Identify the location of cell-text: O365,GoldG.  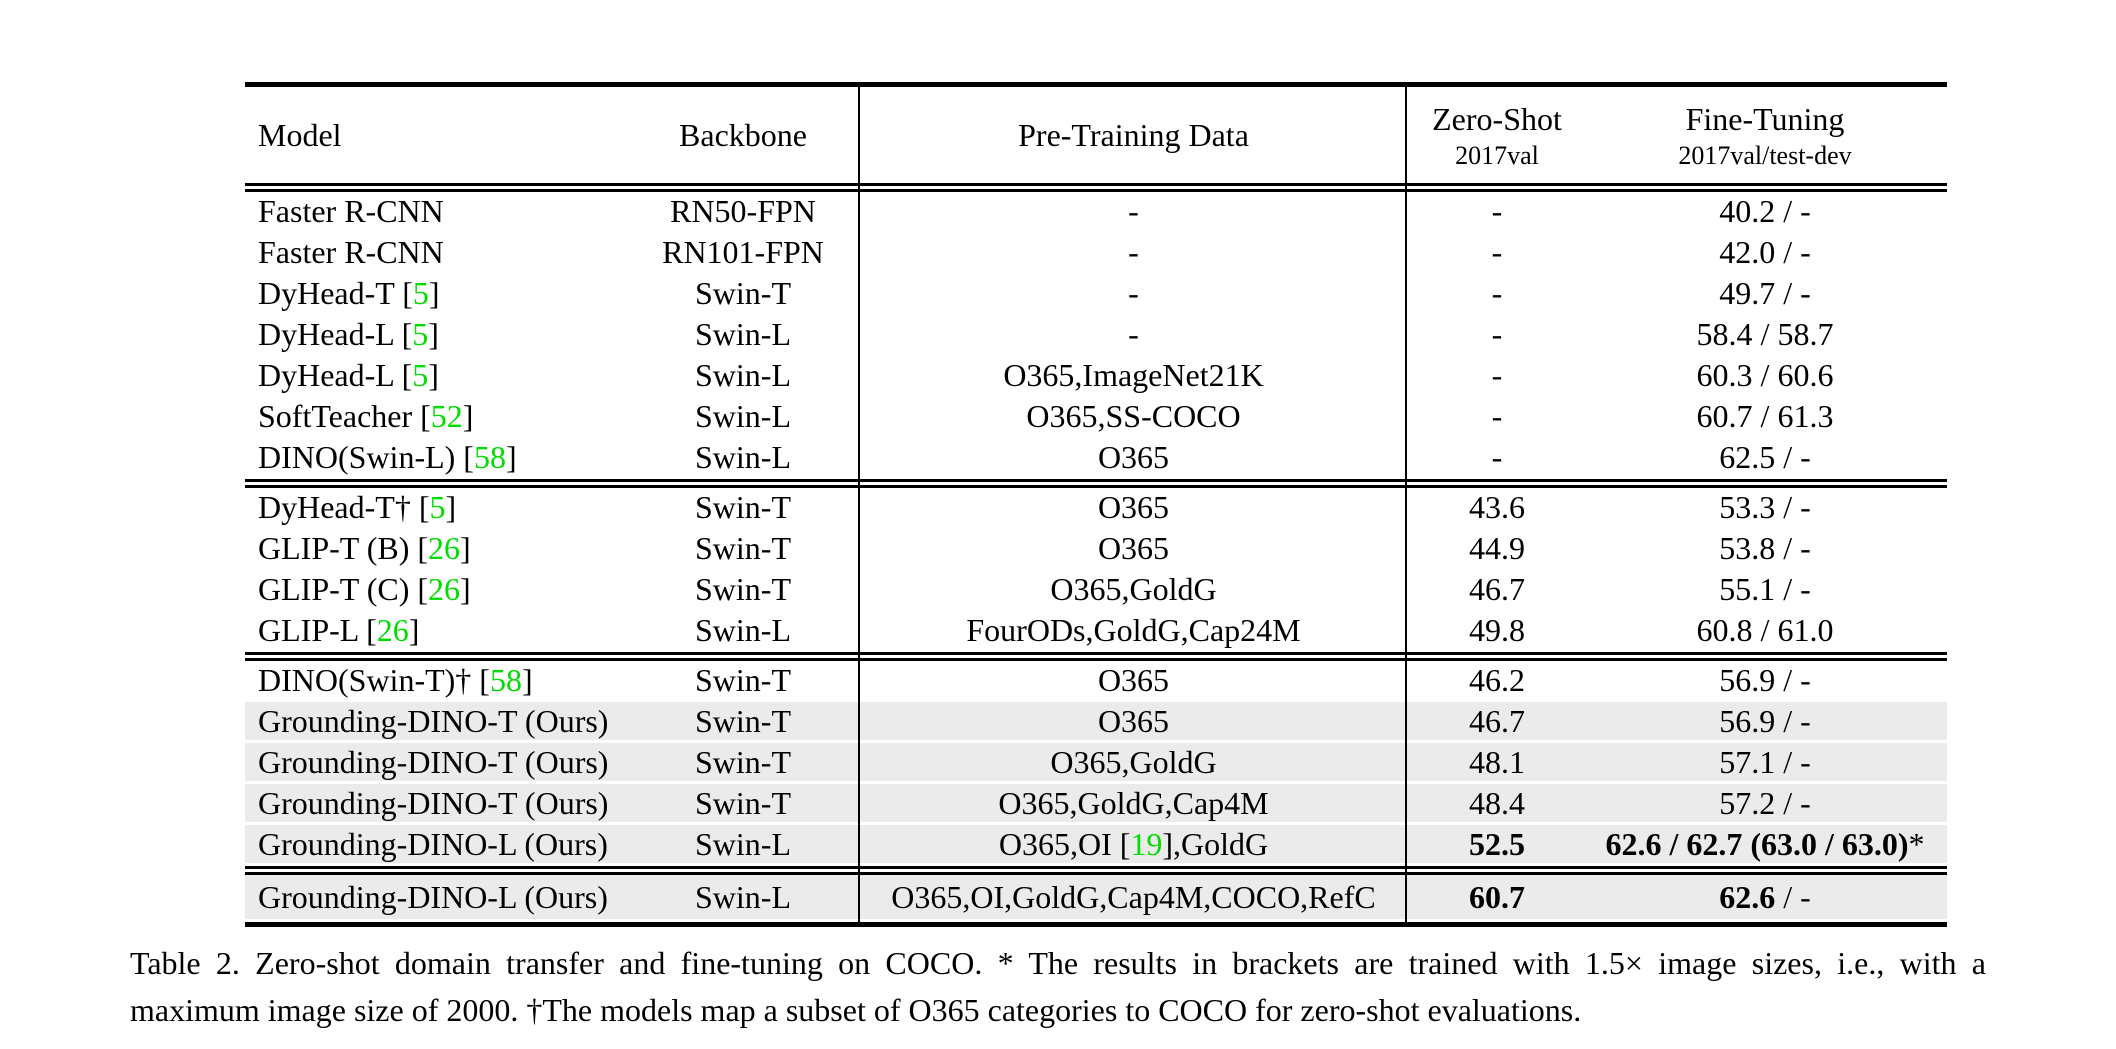
(1133, 588).